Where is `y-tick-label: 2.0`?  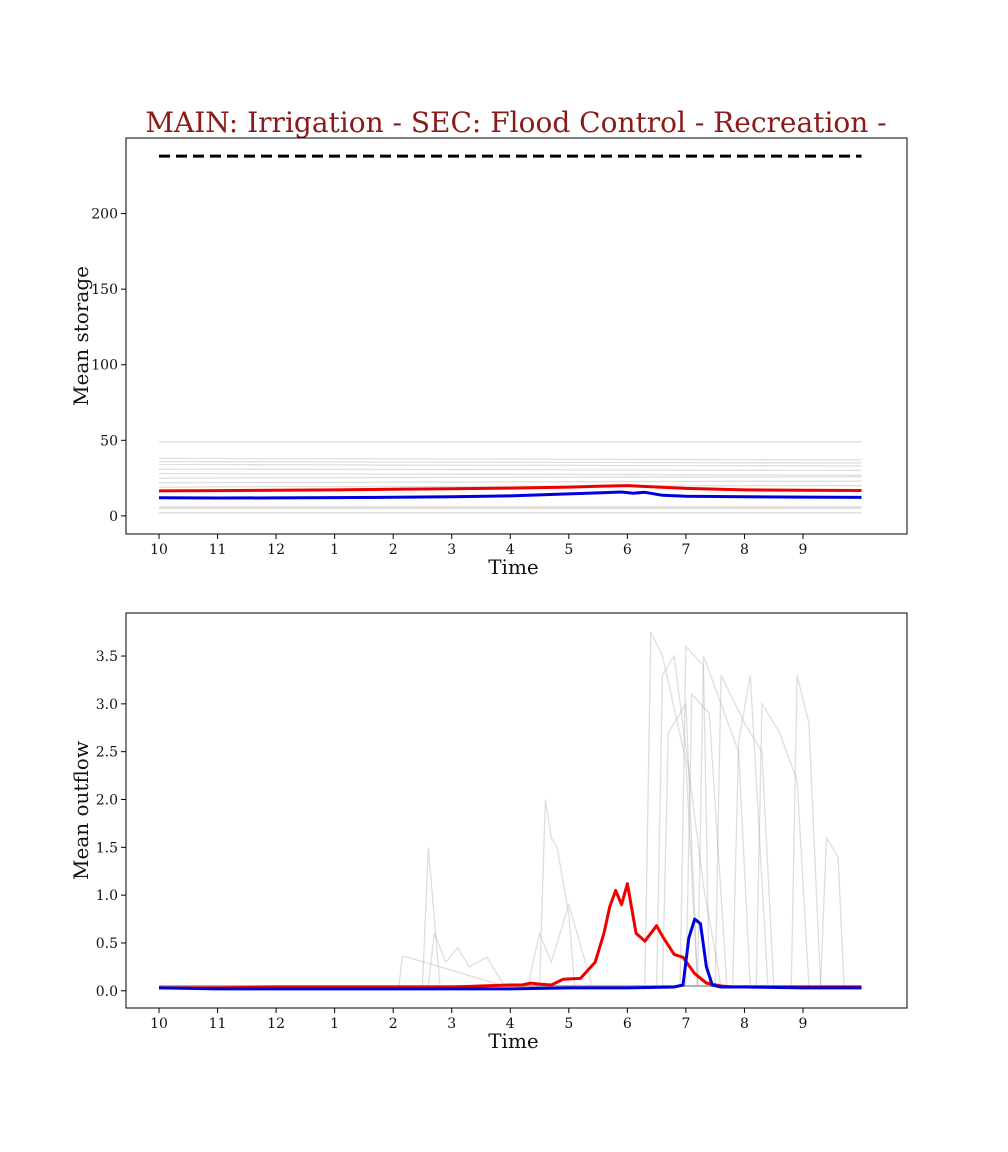
y-tick-label: 2.0 is located at coordinates (107, 801).